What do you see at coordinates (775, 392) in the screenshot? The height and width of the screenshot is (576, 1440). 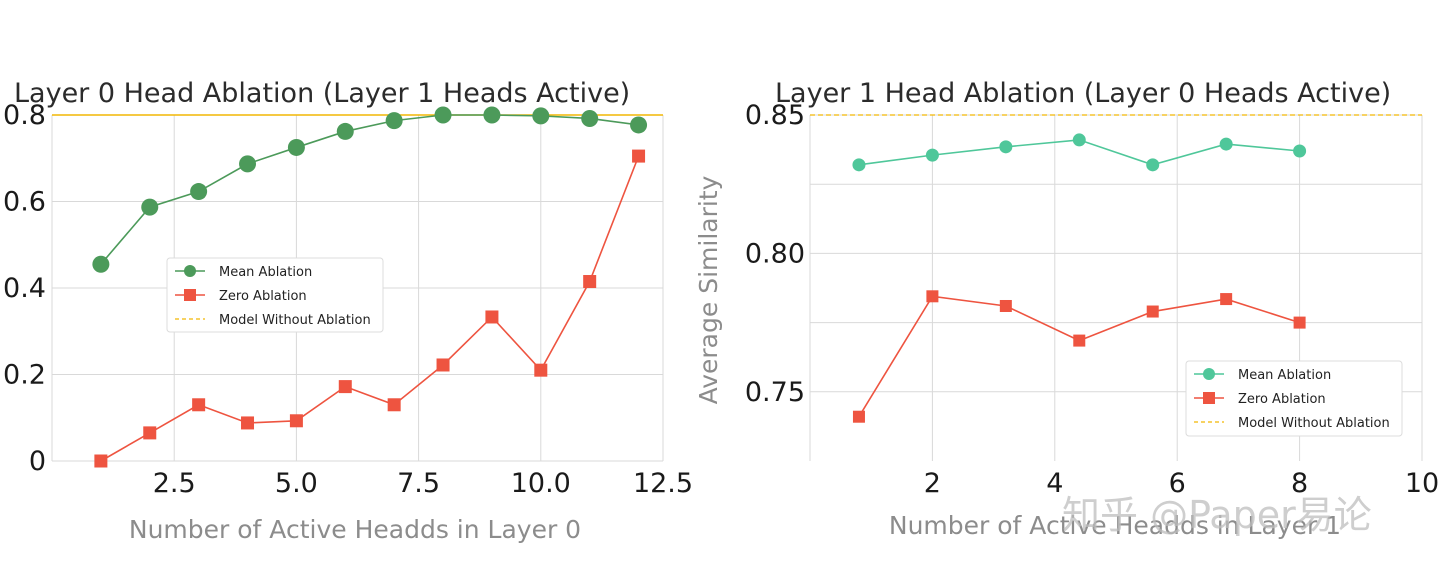 I see `y-tick-label: 0.75` at bounding box center [775, 392].